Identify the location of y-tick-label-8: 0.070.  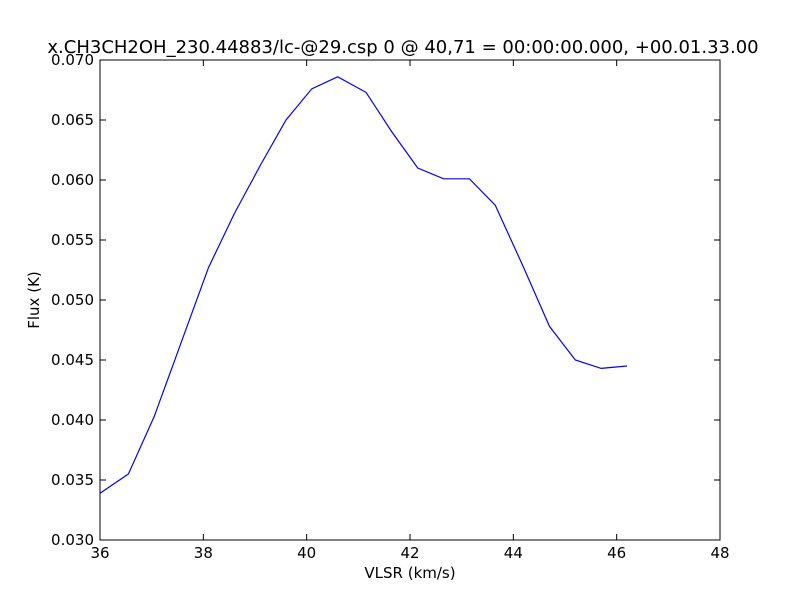
(72, 60).